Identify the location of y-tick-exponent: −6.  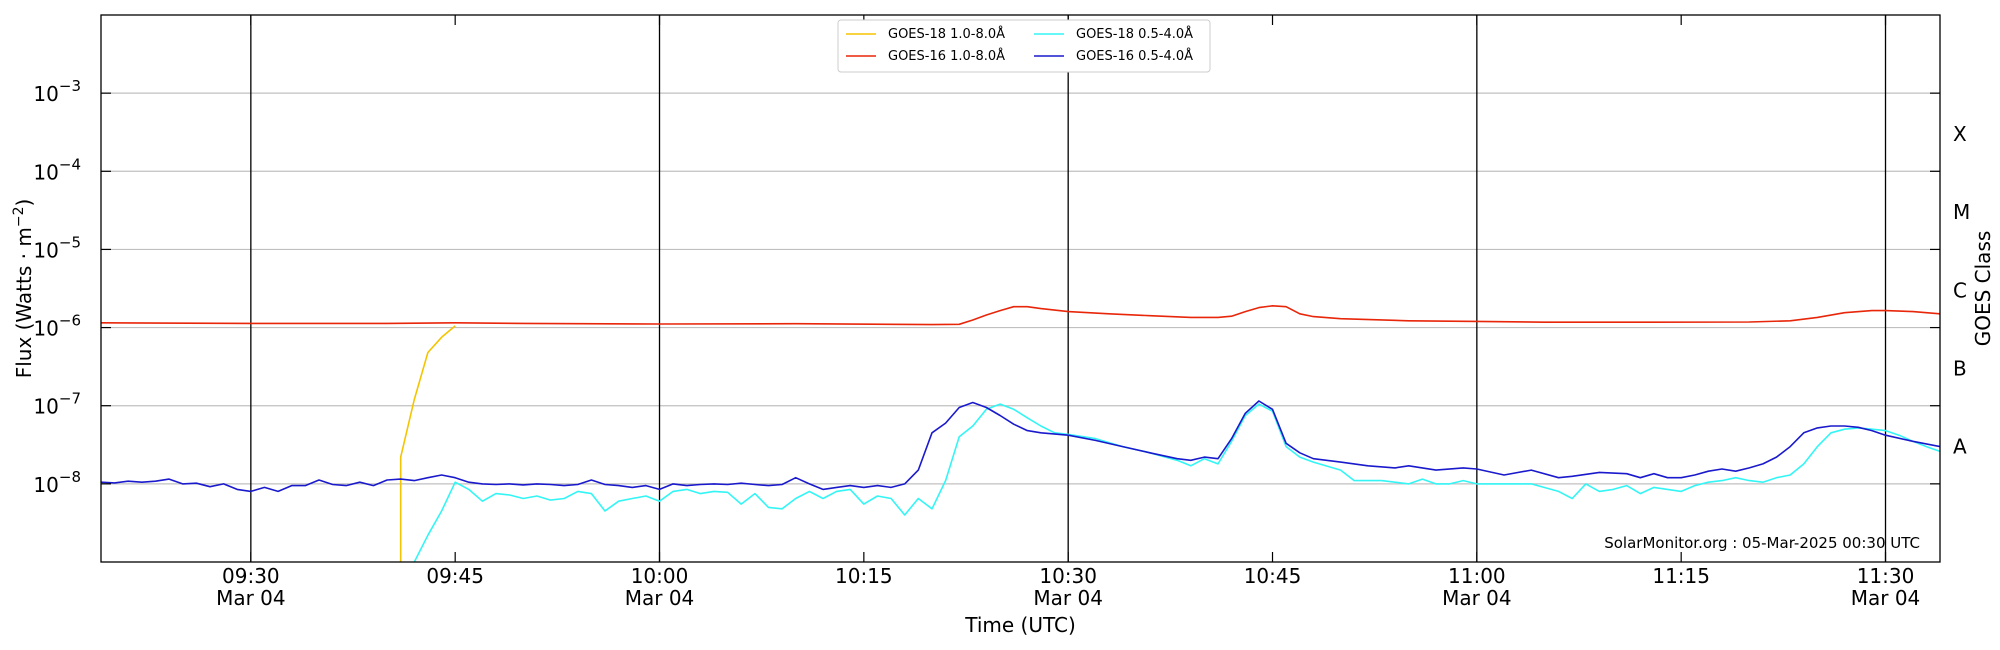
(70, 321).